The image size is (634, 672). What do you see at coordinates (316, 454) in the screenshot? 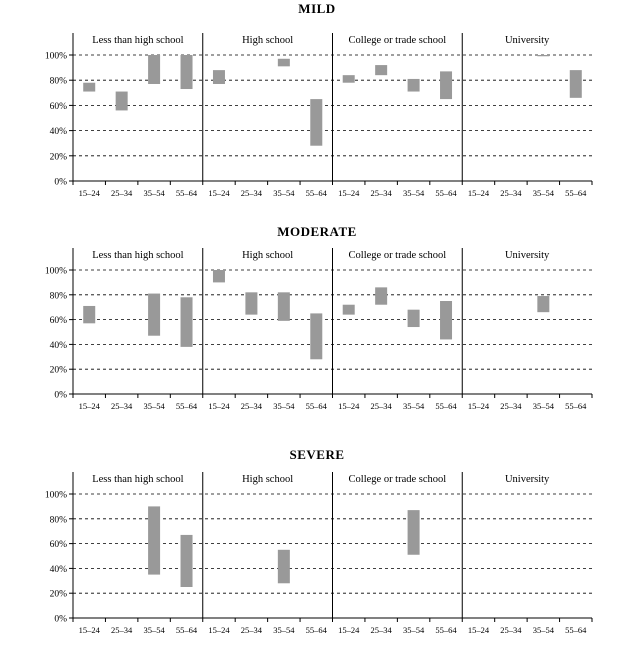
I see `panel-title: SEVERE` at bounding box center [316, 454].